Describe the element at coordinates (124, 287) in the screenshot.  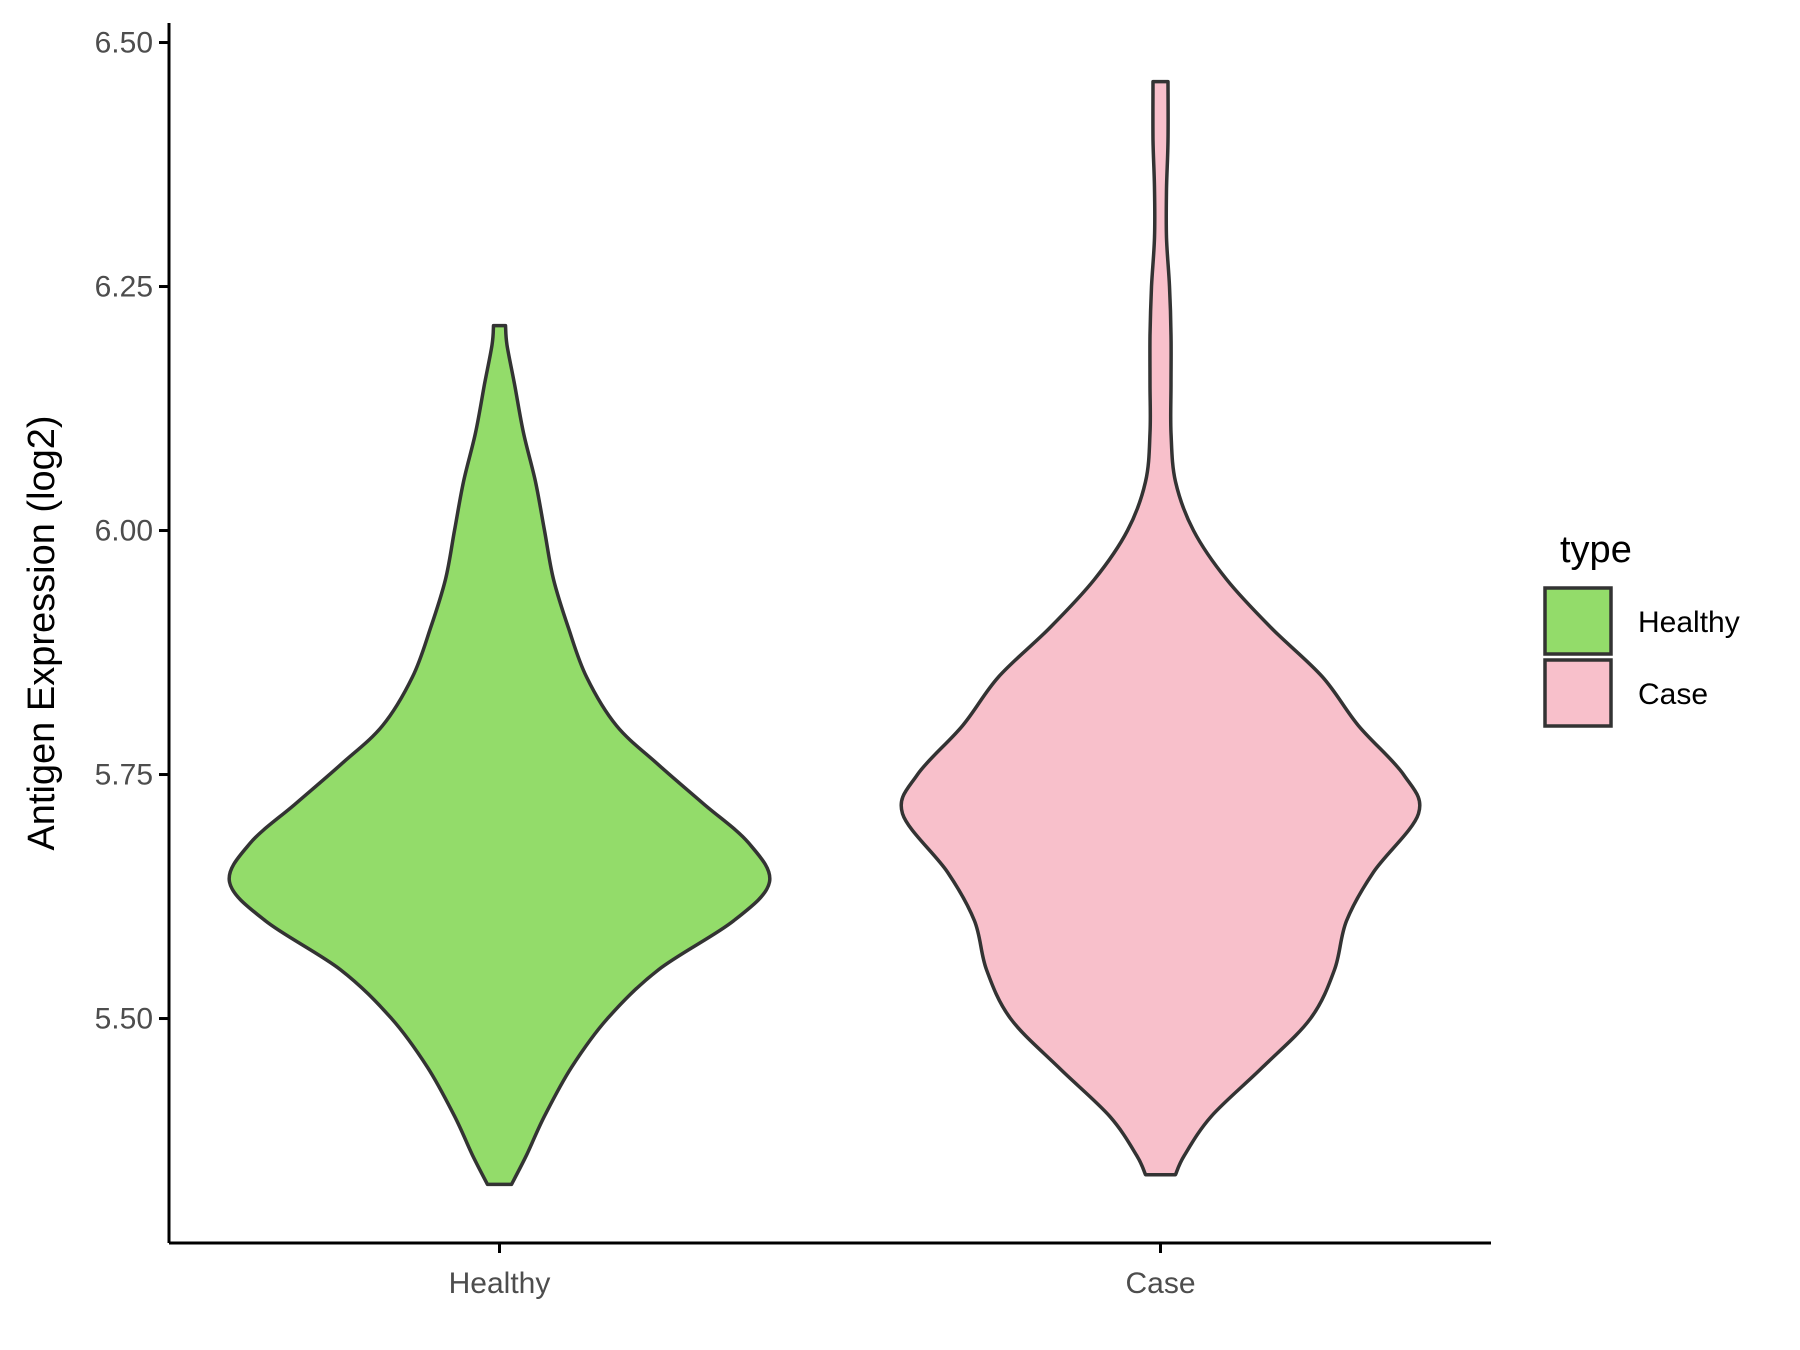
I see `y-tick-label: 6.25` at that location.